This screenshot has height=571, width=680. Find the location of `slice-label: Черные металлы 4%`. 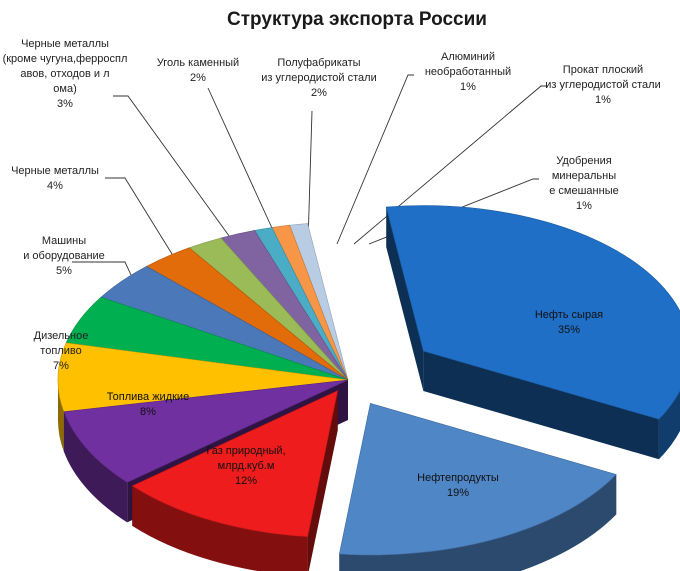

slice-label: Черные металлы 4% is located at coordinates (55, 178).